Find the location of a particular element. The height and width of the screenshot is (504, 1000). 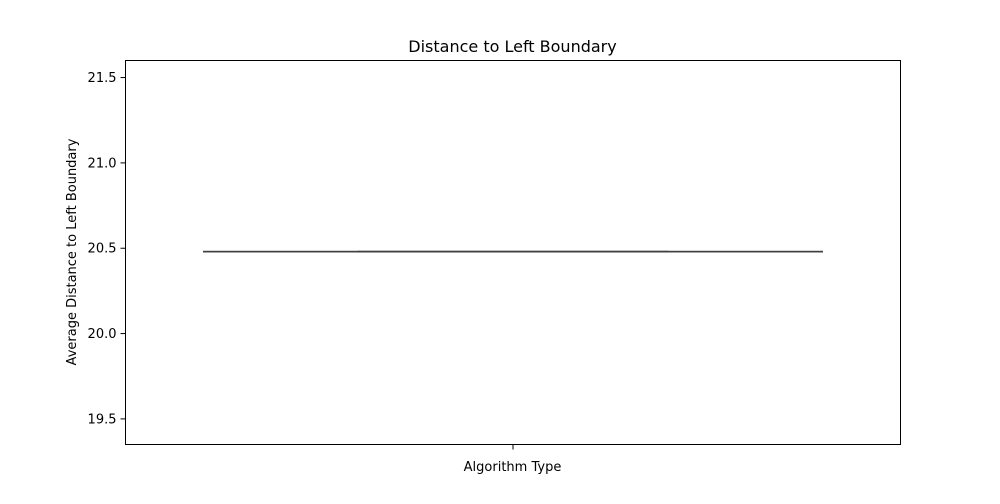

y-axis: 19.5 20.0 20.5 21.0 21.5 is located at coordinates (107, 249).